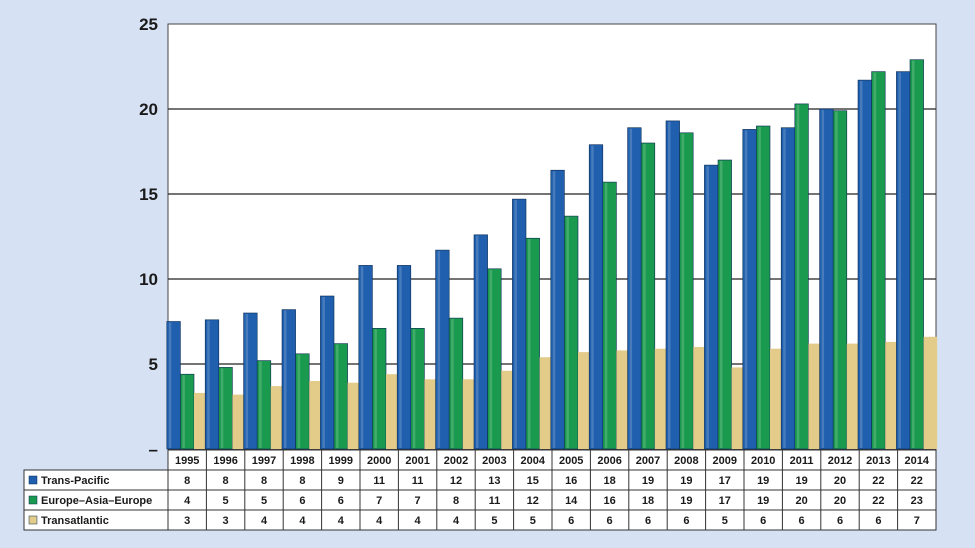 The height and width of the screenshot is (548, 975). Describe the element at coordinates (187, 501) in the screenshot. I see `table-value-europe-asia-europe: 4` at that location.